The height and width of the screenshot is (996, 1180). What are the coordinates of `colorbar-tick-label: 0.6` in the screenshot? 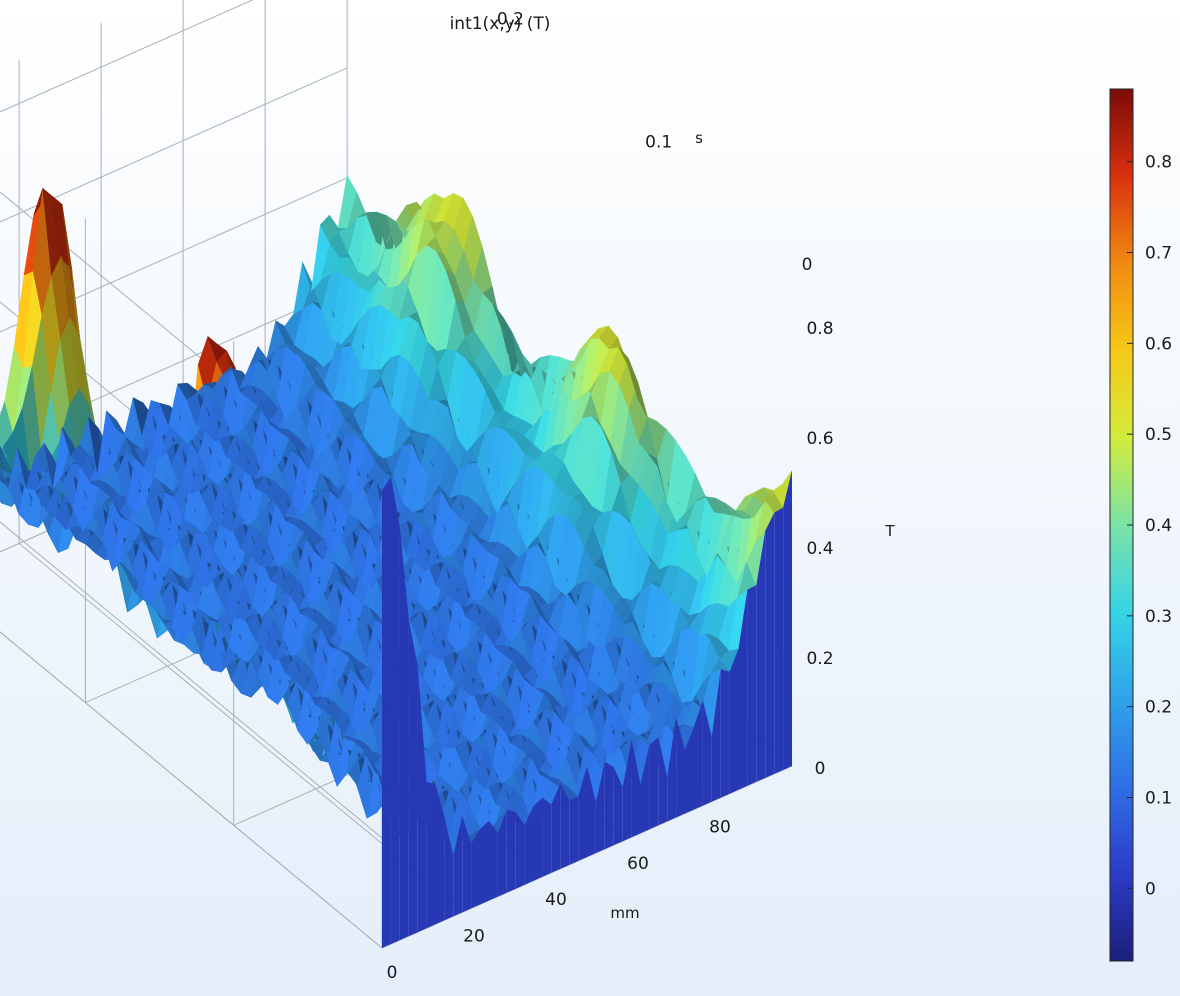 It's located at (1158, 344).